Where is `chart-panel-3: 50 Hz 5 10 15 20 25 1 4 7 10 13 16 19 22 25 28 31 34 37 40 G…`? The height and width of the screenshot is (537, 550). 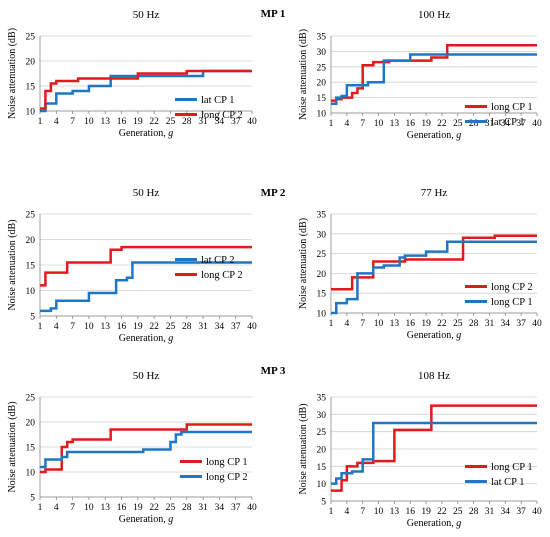
chart-panel-3: 50 Hz 5 10 15 20 25 1 4 7 10 13 16 19 22 25 28 31 34 37 40 G… is located at coordinates (132, 265).